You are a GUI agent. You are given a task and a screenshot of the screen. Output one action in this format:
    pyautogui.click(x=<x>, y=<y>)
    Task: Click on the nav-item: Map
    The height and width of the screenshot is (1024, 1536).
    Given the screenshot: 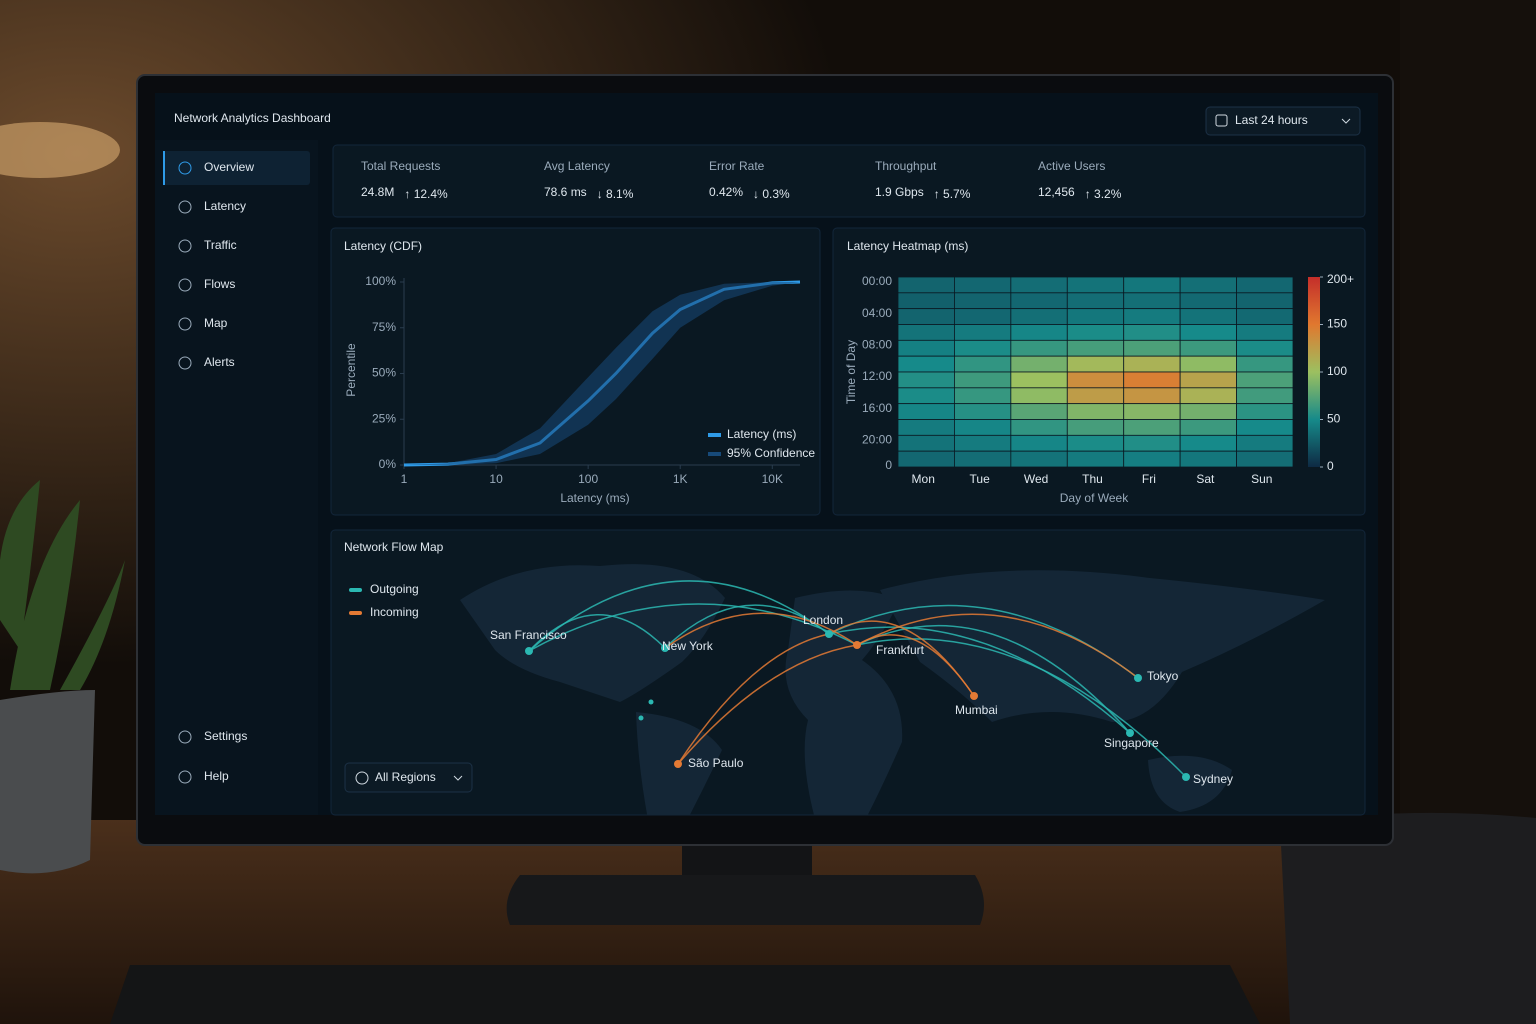 What is the action you would take?
    pyautogui.click(x=216, y=323)
    